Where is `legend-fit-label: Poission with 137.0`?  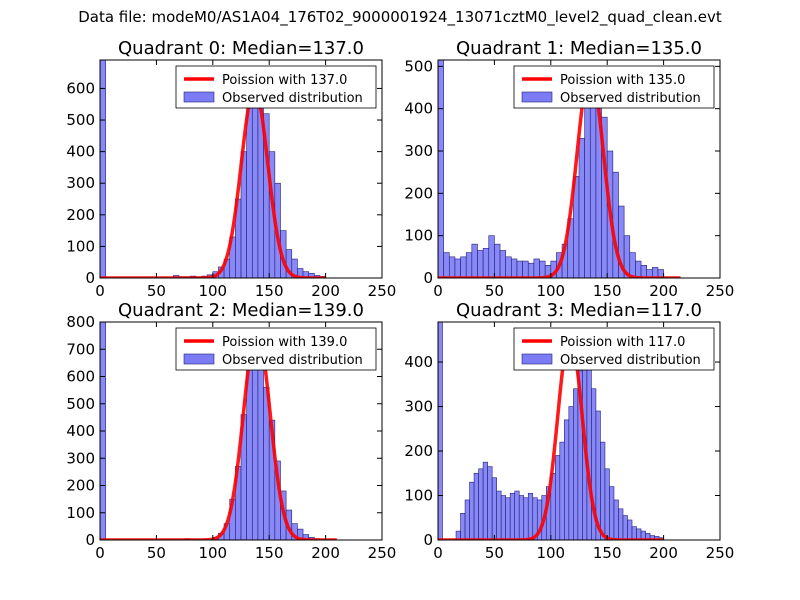
legend-fit-label: Poission with 137.0 is located at coordinates (284, 80).